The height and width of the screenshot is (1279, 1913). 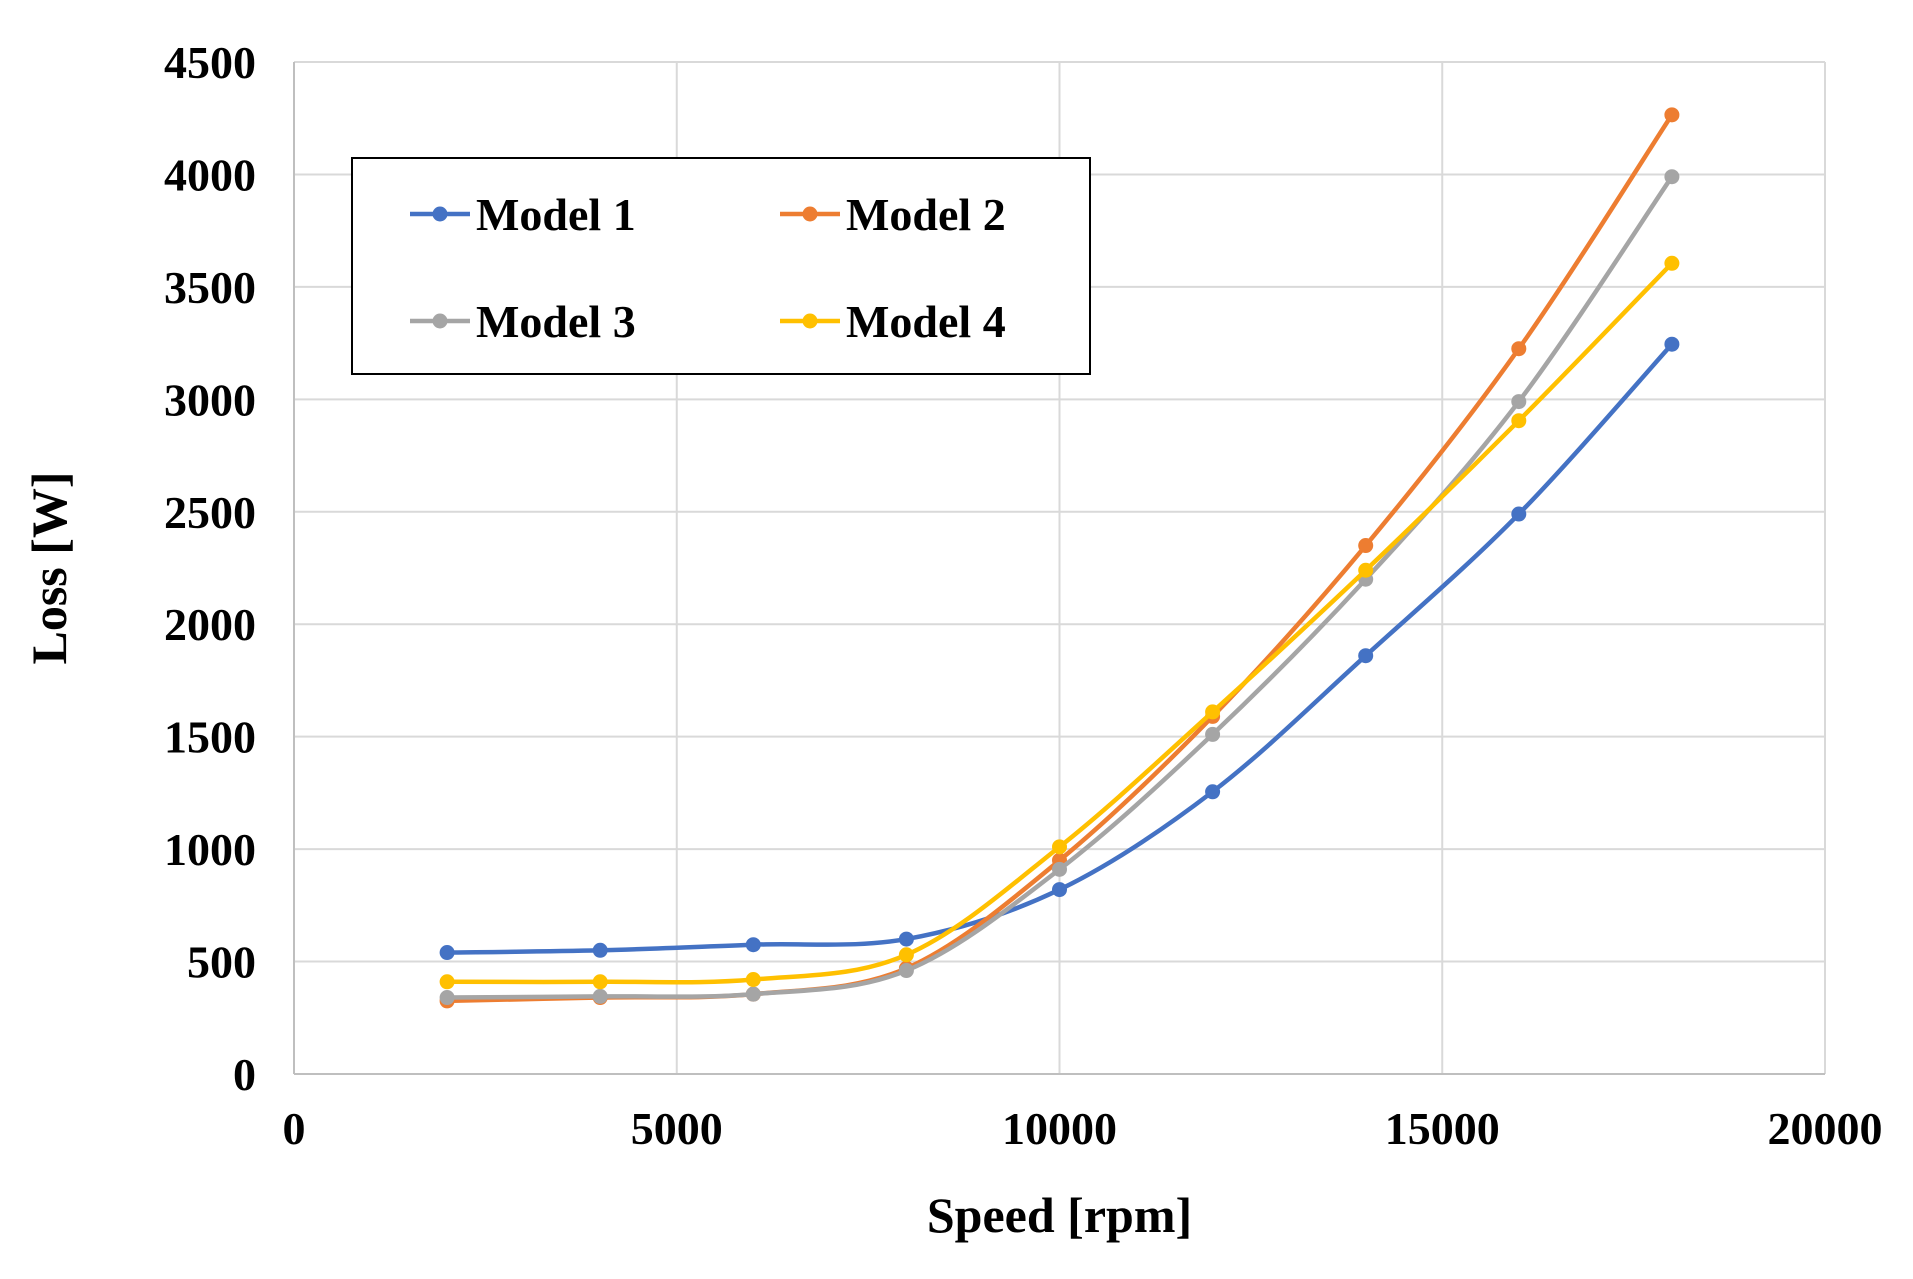 I want to click on legend-item-model-1: Model 1, so click(x=523, y=214).